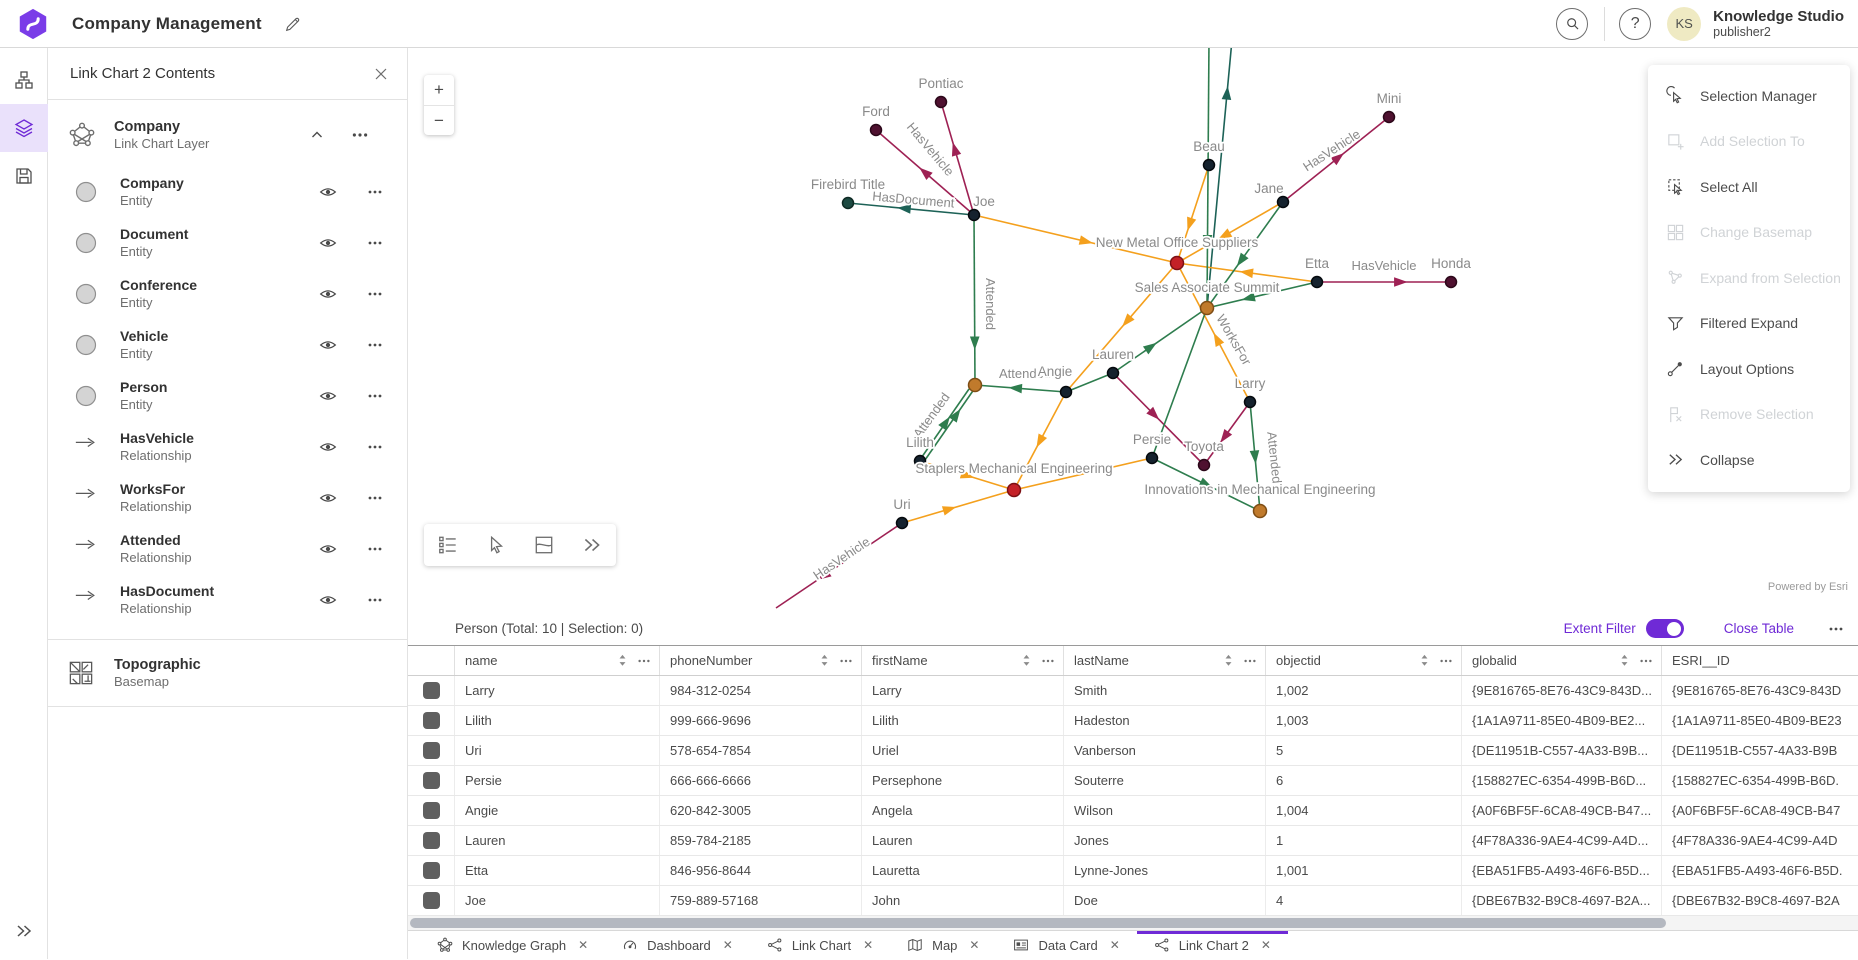 This screenshot has height=960, width=1858. What do you see at coordinates (1759, 628) in the screenshot?
I see `close-table-button: Close Table` at bounding box center [1759, 628].